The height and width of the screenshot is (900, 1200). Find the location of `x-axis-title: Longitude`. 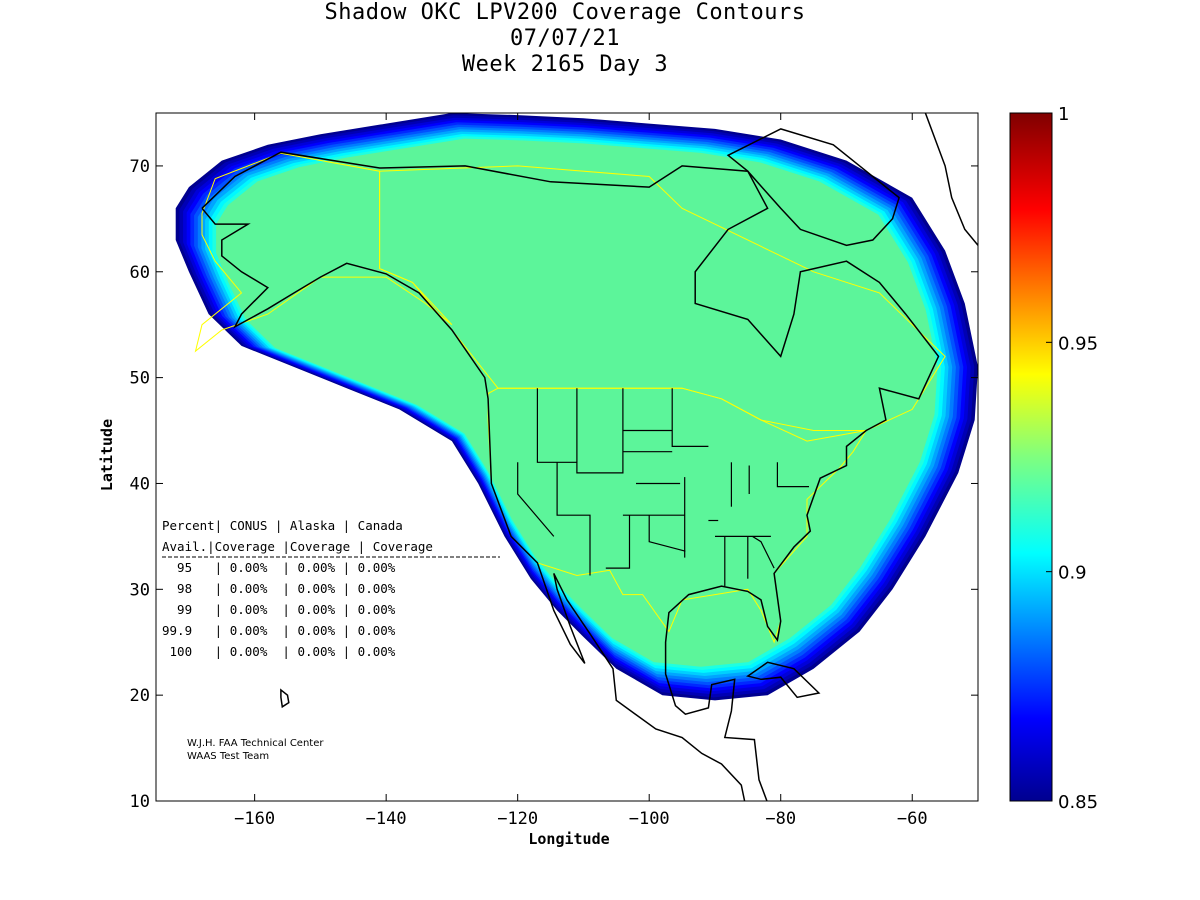

x-axis-title: Longitude is located at coordinates (568, 839).